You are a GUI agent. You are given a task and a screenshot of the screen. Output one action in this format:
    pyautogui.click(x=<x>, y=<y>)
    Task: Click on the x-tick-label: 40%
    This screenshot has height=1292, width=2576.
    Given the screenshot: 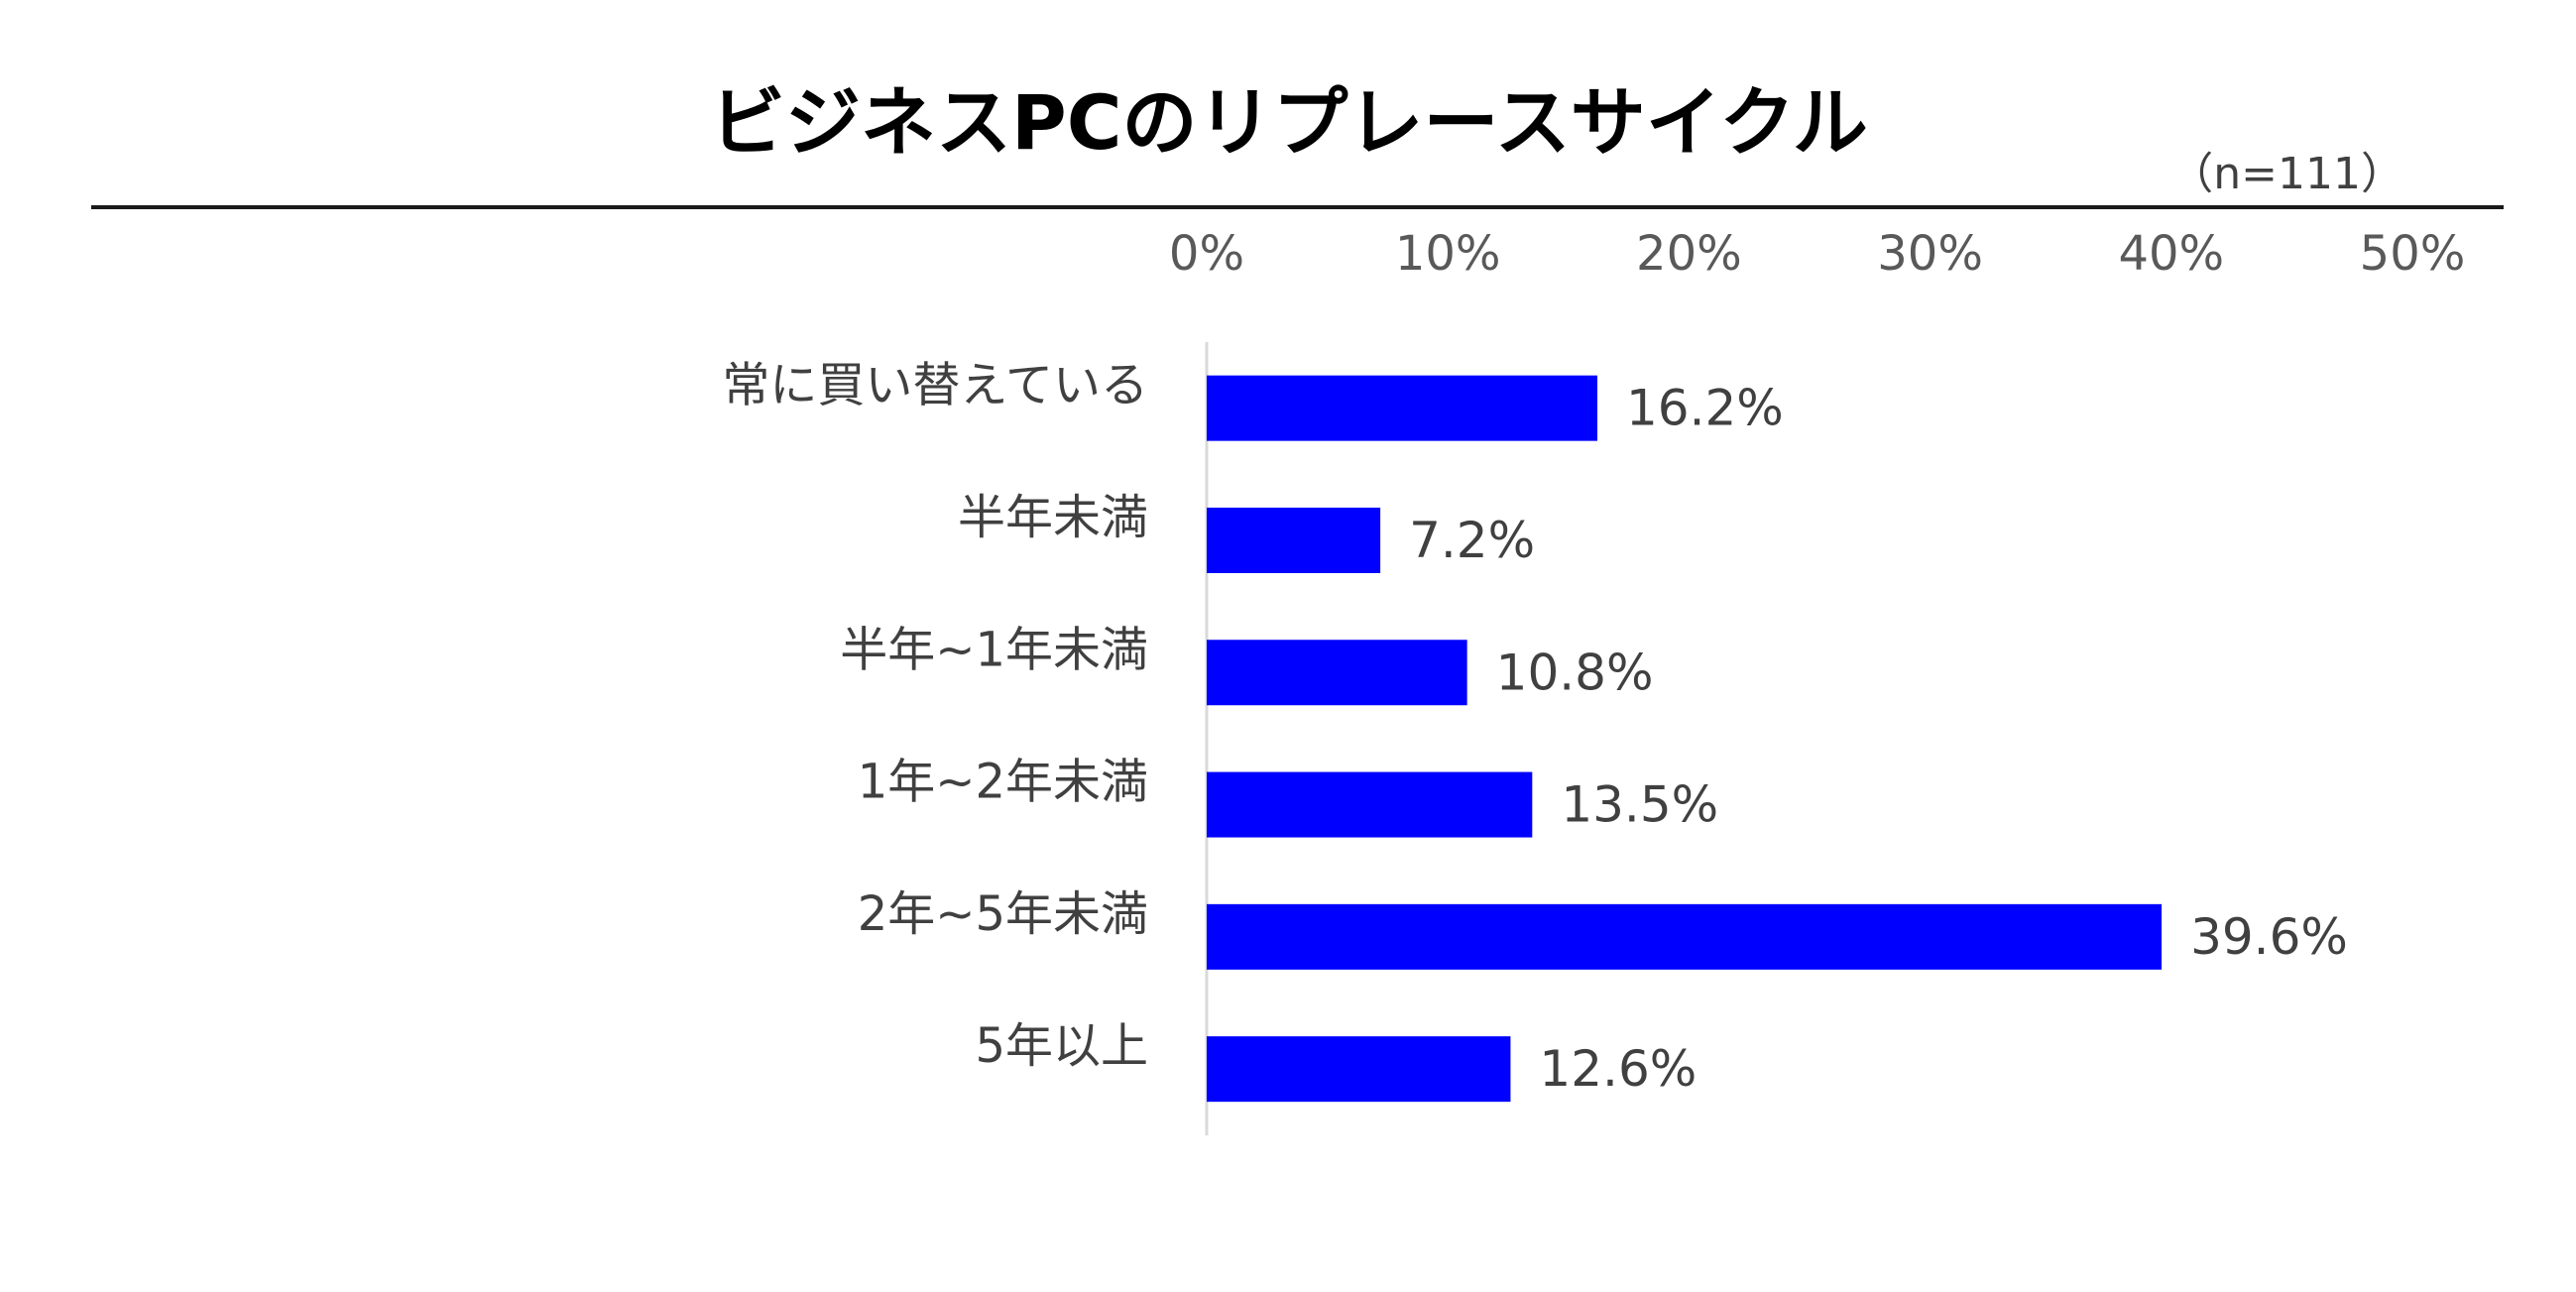 What is the action you would take?
    pyautogui.click(x=2171, y=254)
    